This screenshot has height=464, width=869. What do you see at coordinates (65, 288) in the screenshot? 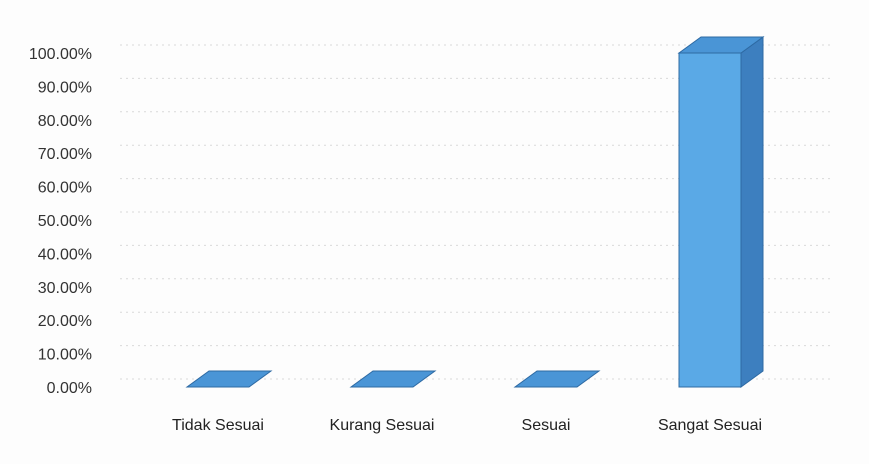
I see `y-tick-label: 30.00%` at bounding box center [65, 288].